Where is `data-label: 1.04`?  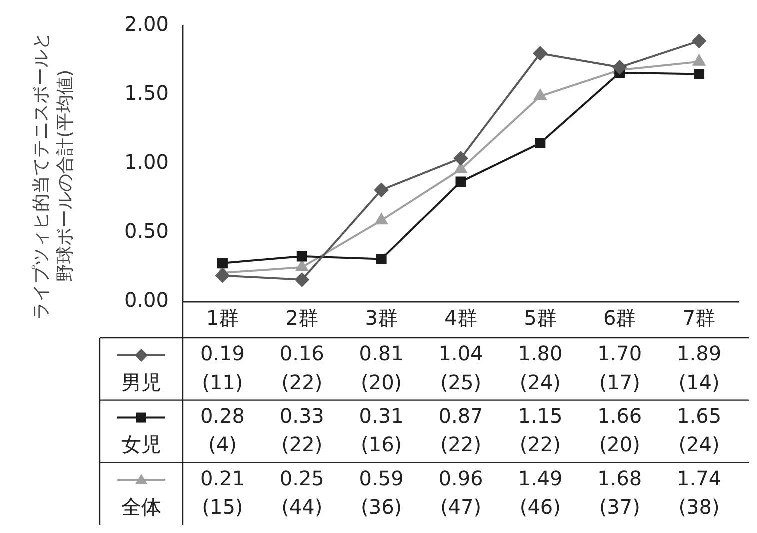 data-label: 1.04 is located at coordinates (461, 354).